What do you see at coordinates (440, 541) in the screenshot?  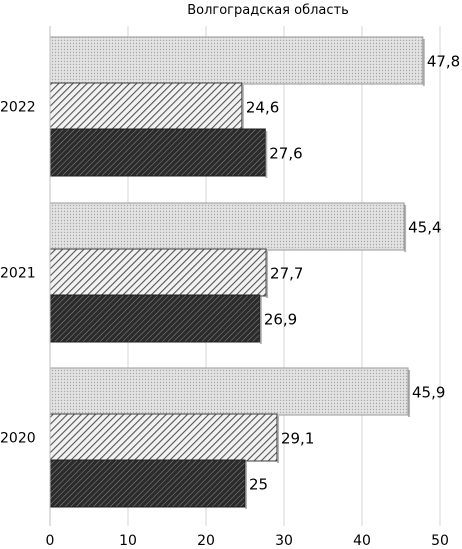 I see `x-tick-label: 50` at bounding box center [440, 541].